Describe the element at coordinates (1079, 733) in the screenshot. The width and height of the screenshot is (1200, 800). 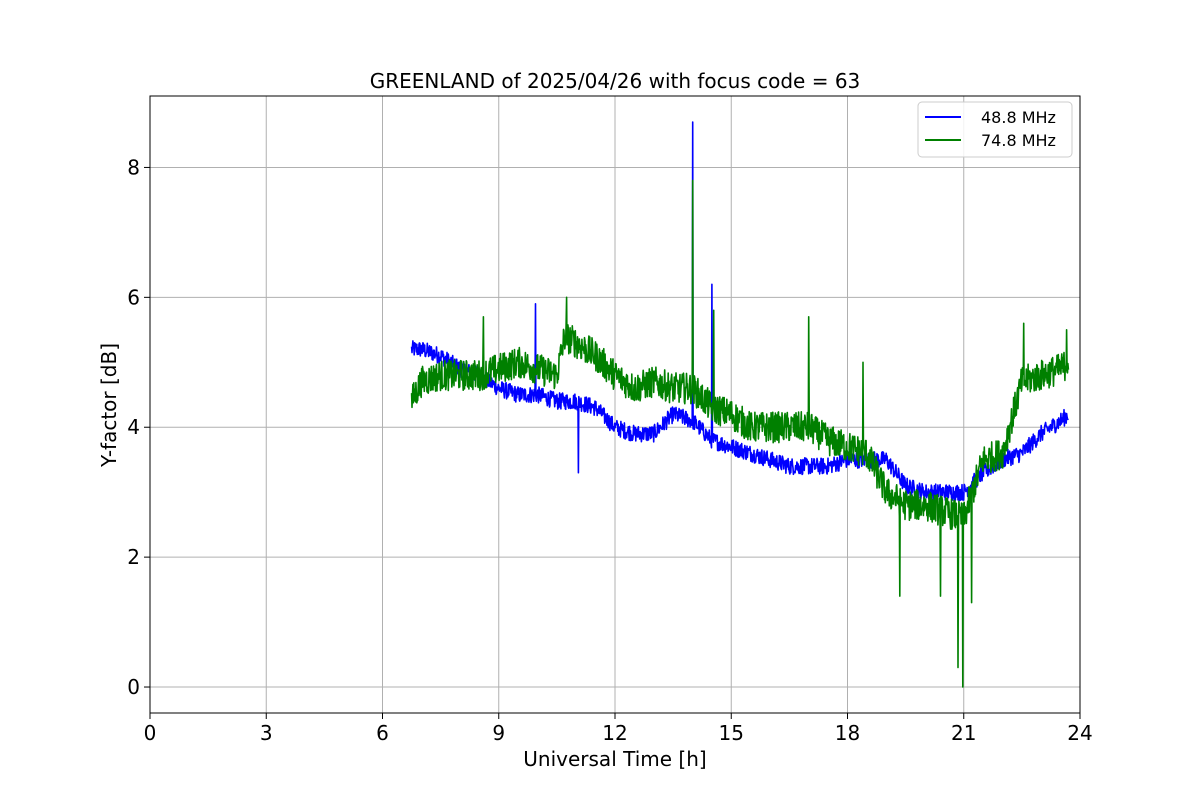
I see `x-tick-label: 24` at that location.